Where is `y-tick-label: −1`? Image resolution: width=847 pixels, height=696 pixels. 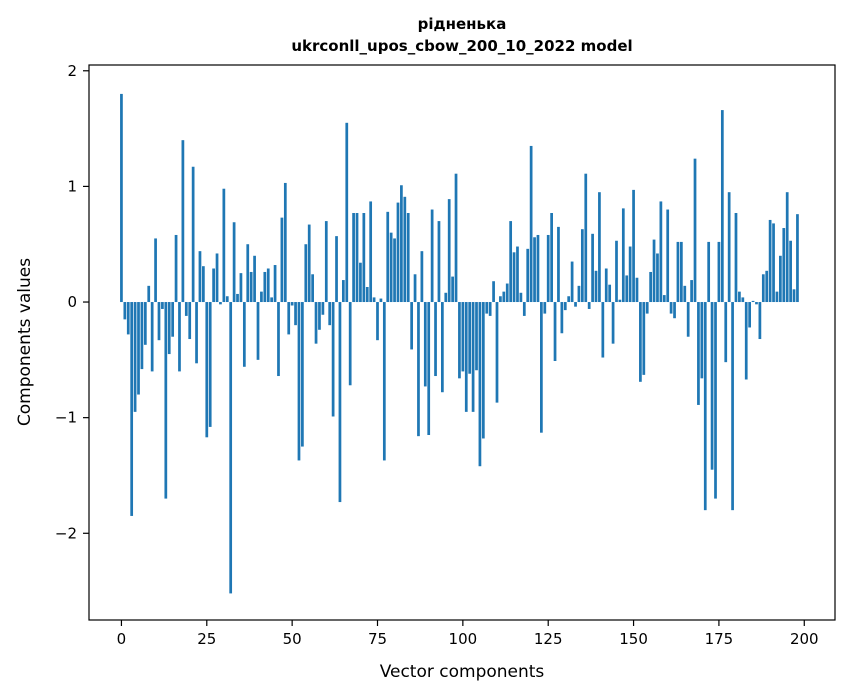 y-tick-label: −1 is located at coordinates (66, 418).